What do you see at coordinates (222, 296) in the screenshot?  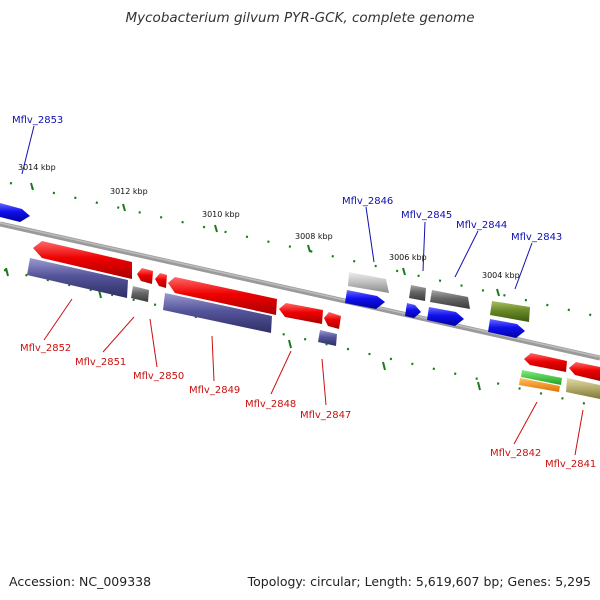 I see `gene-feature-mflv-2849-red` at bounding box center [222, 296].